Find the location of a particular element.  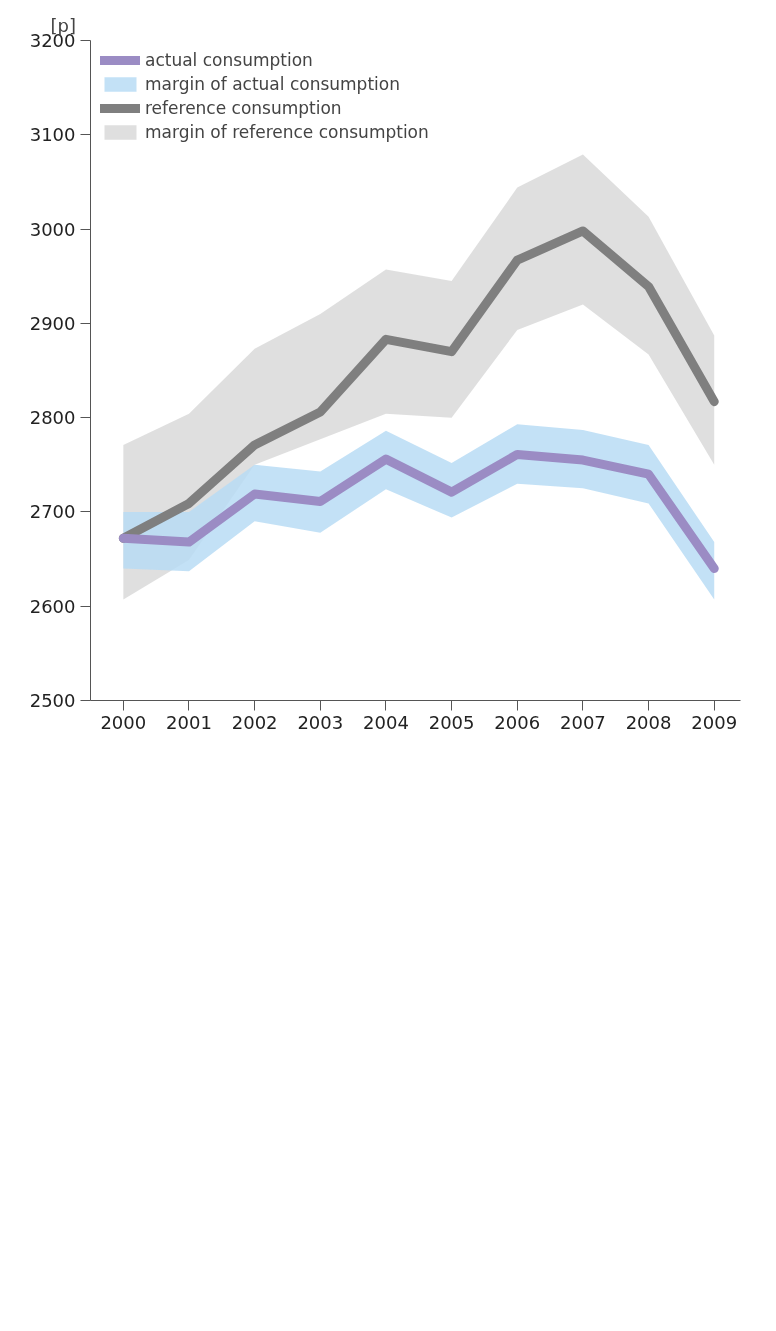

legend-label: margin of reference consumption is located at coordinates (287, 132).